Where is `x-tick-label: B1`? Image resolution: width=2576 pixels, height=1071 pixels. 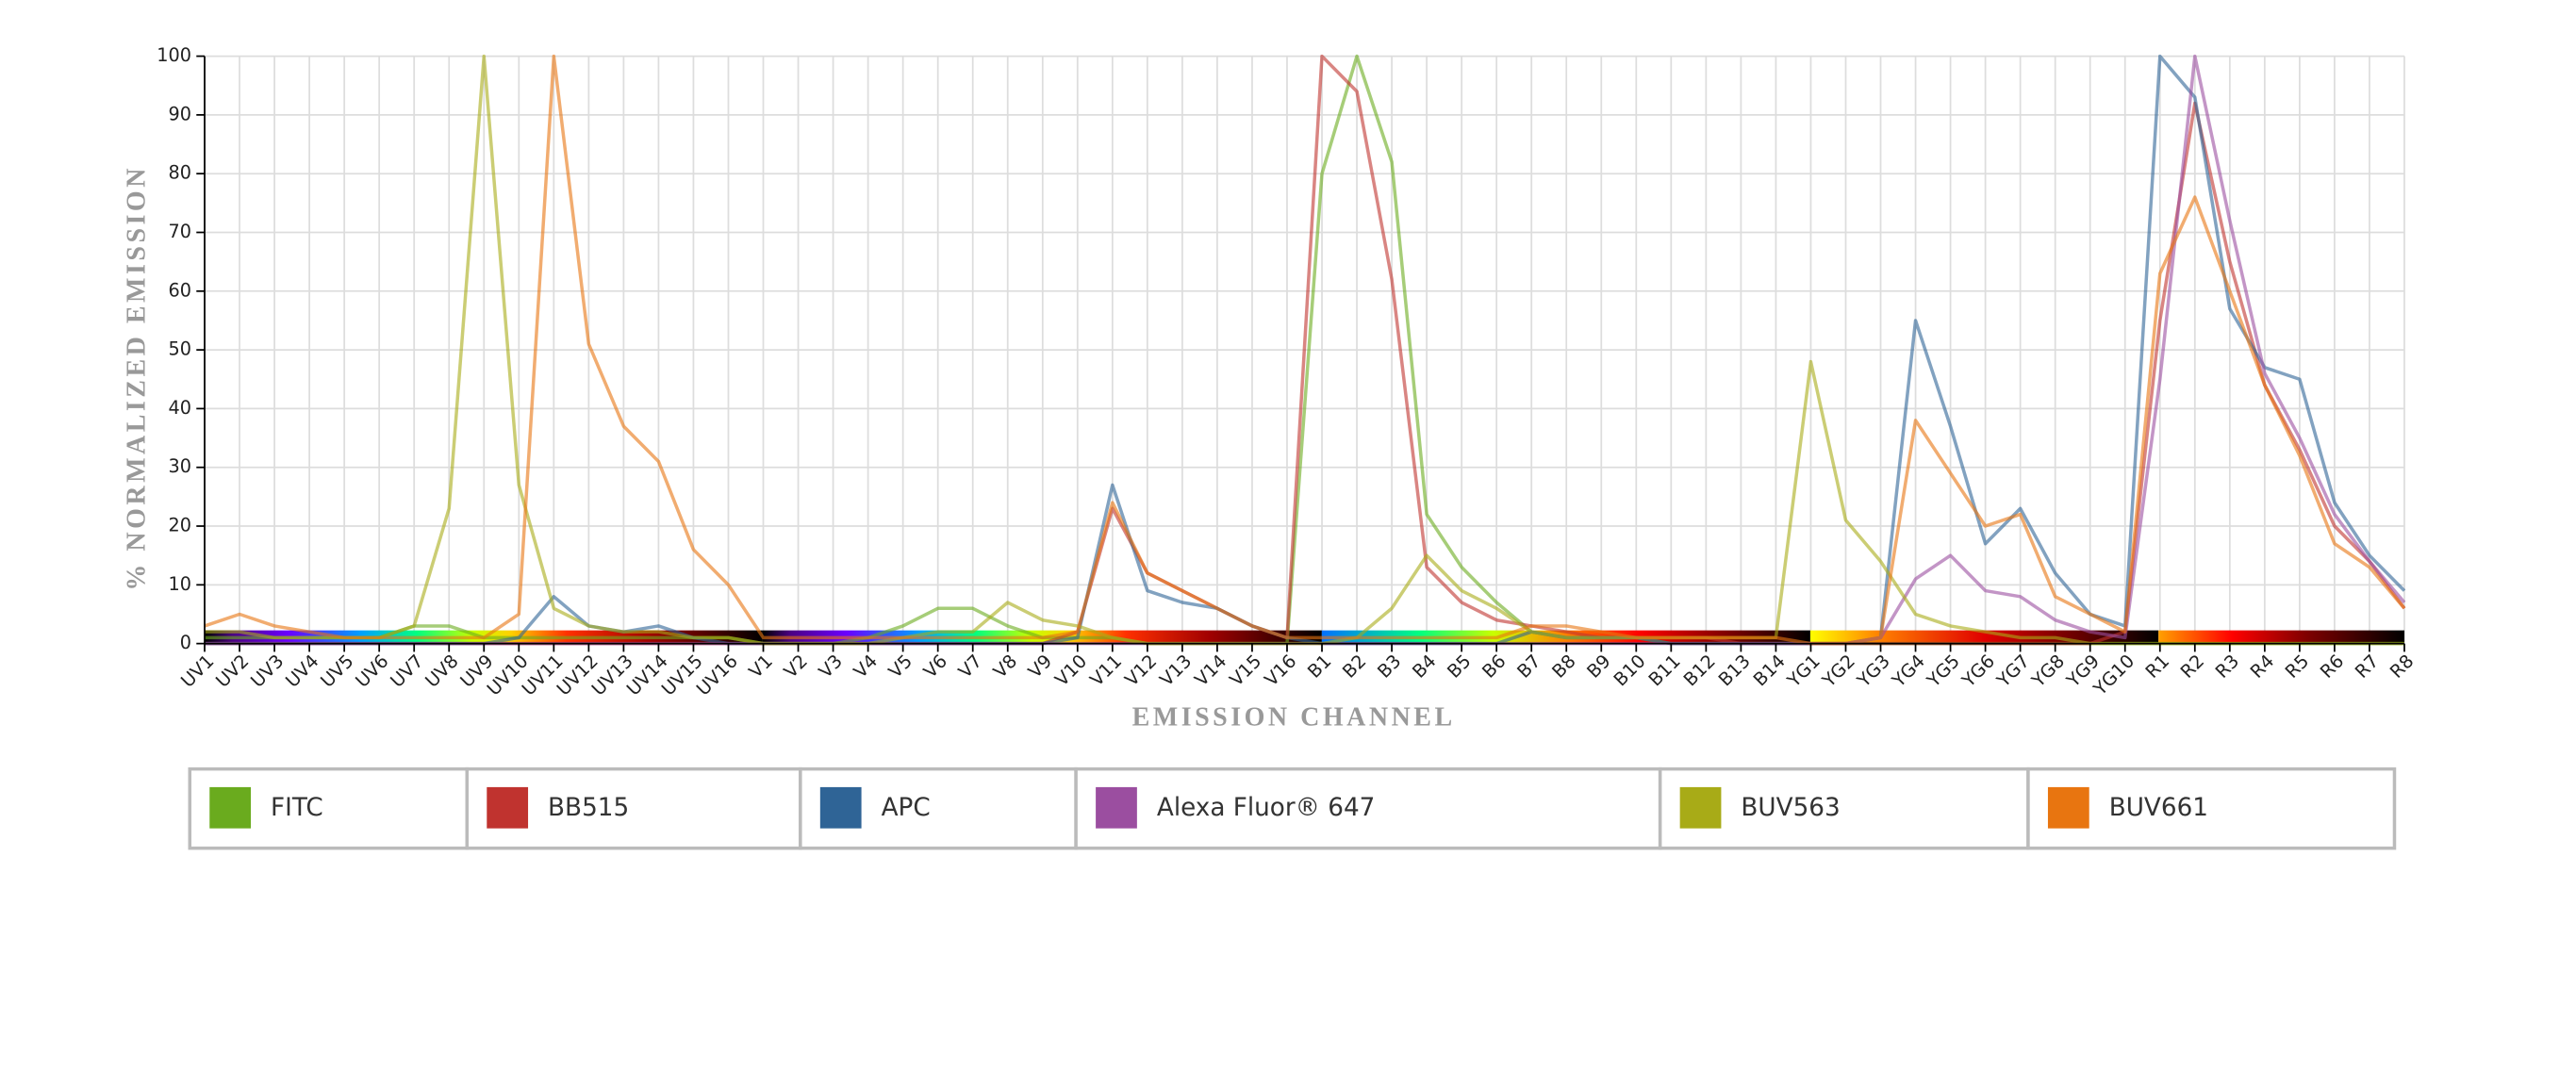
x-tick-label: B1 is located at coordinates (1319, 667).